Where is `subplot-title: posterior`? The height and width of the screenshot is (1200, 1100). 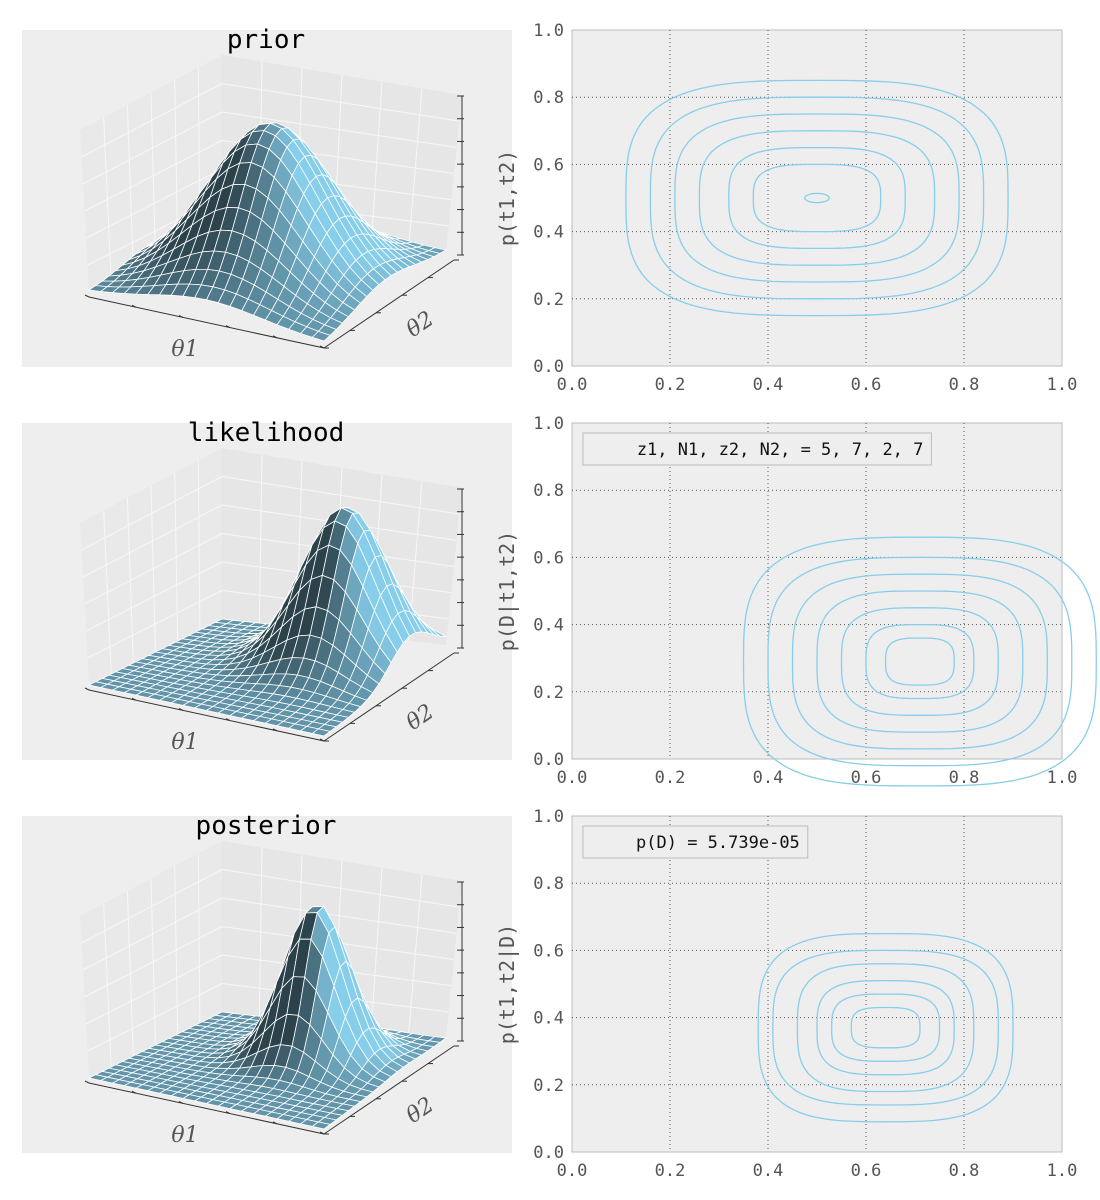 subplot-title: posterior is located at coordinates (266, 826).